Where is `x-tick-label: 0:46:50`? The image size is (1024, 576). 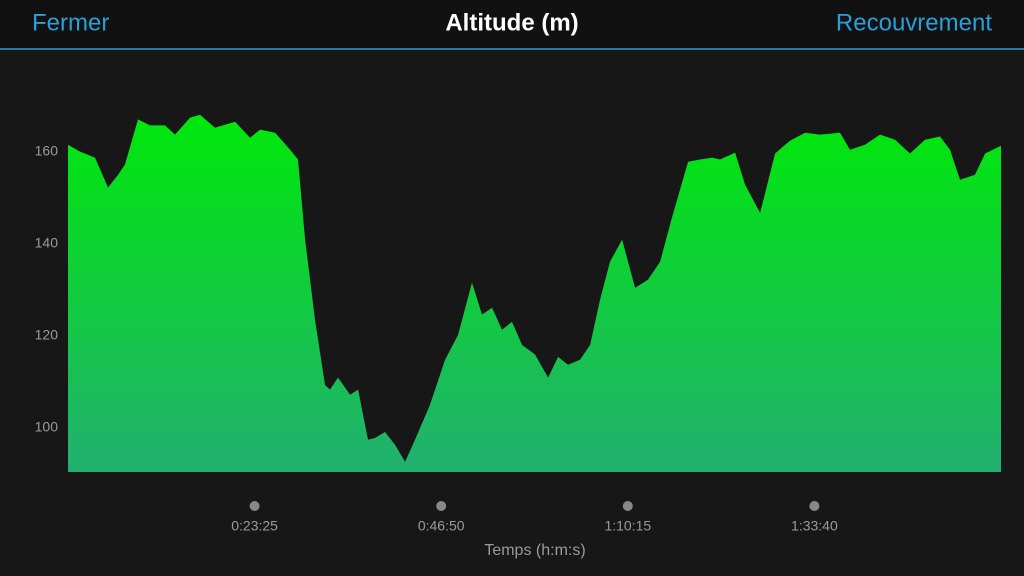
x-tick-label: 0:46:50 is located at coordinates (441, 526).